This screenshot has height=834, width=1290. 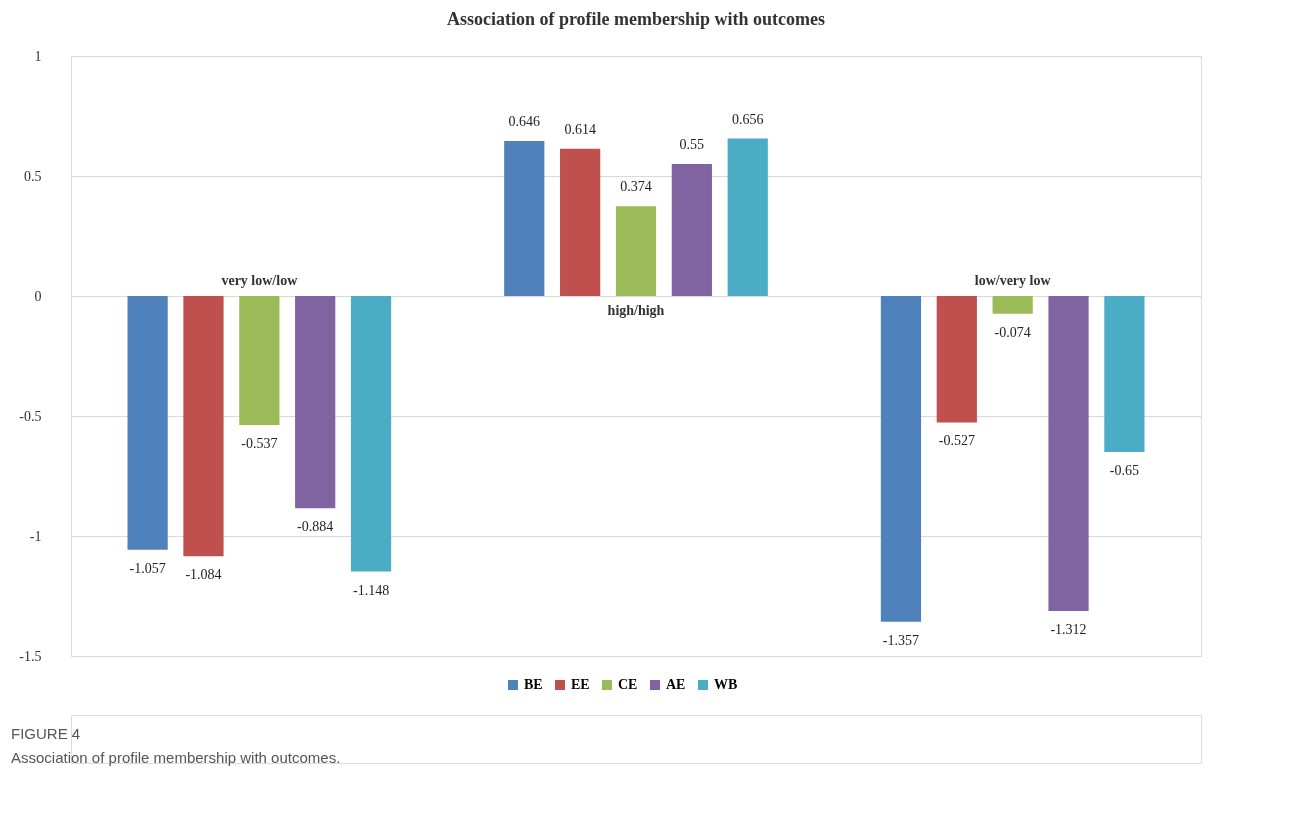 I want to click on x-tick-label: high/high, so click(x=636, y=310).